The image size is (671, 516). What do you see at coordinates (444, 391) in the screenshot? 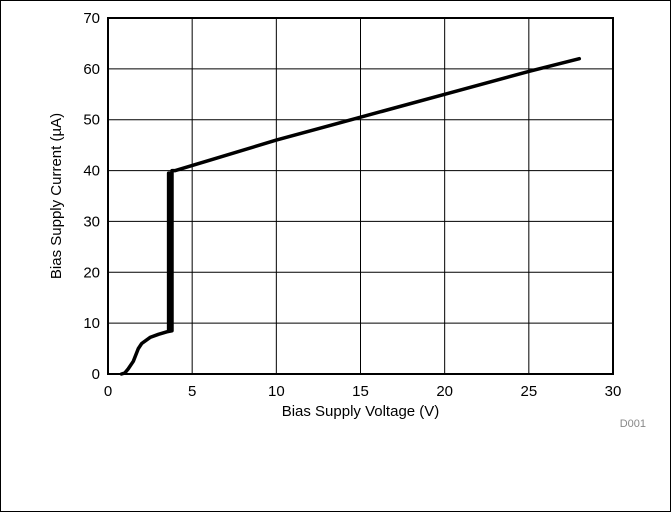
I see `x-tick-label: 20` at bounding box center [444, 391].